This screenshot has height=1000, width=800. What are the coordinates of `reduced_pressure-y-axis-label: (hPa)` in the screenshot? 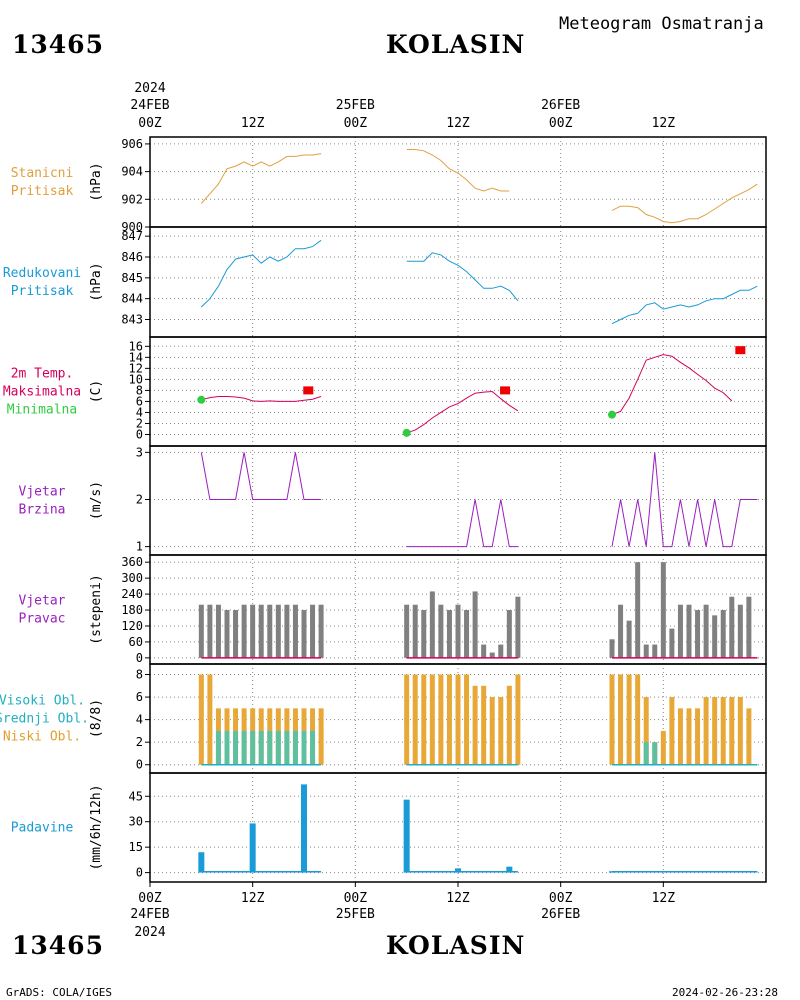 It's located at (96, 281).